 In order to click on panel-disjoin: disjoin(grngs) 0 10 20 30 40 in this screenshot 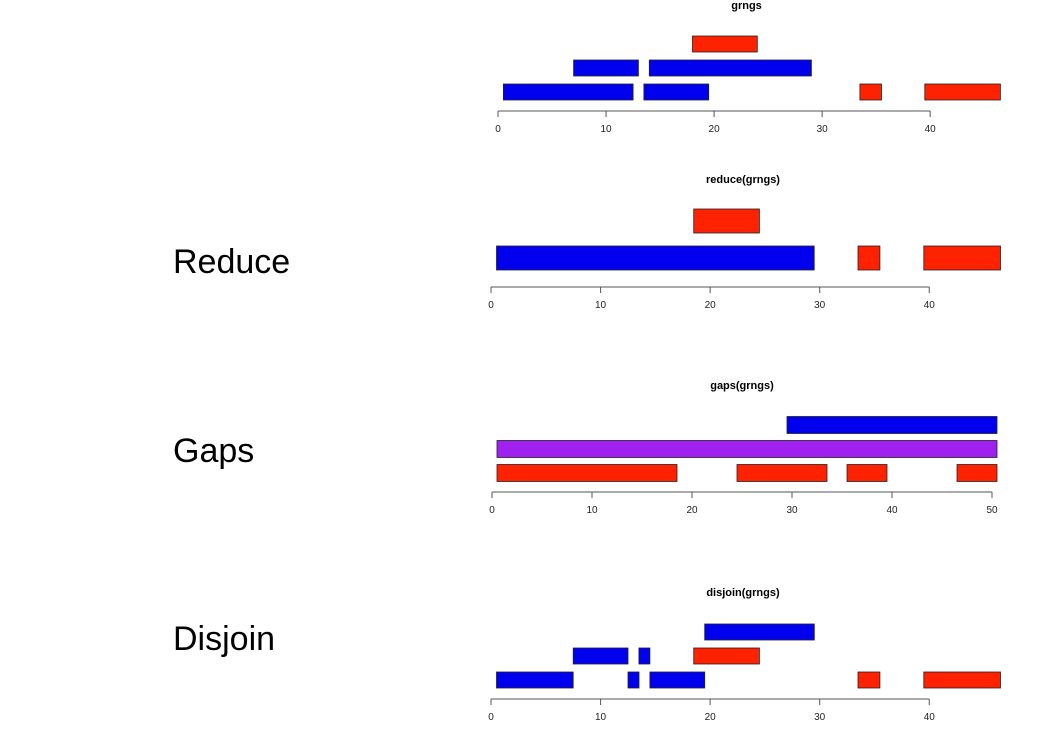, I will do `click(744, 655)`.